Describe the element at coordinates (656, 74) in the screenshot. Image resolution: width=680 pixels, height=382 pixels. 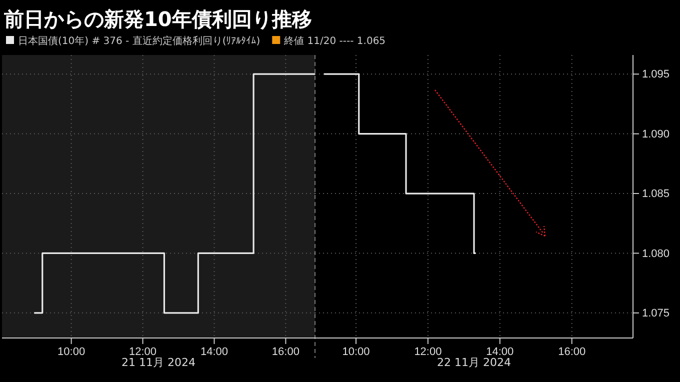
I see `y-tick-label: 1.095` at that location.